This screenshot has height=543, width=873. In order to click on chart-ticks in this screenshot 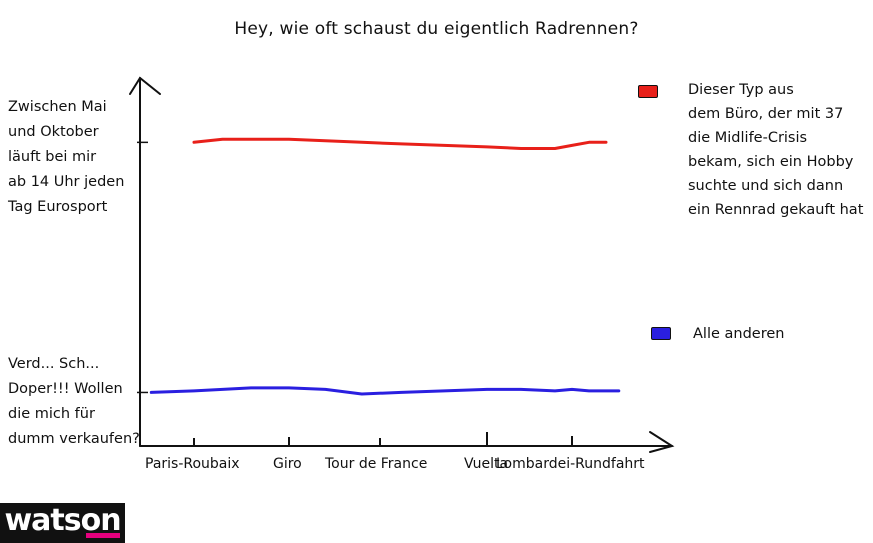, I will do `click(383, 439)`.